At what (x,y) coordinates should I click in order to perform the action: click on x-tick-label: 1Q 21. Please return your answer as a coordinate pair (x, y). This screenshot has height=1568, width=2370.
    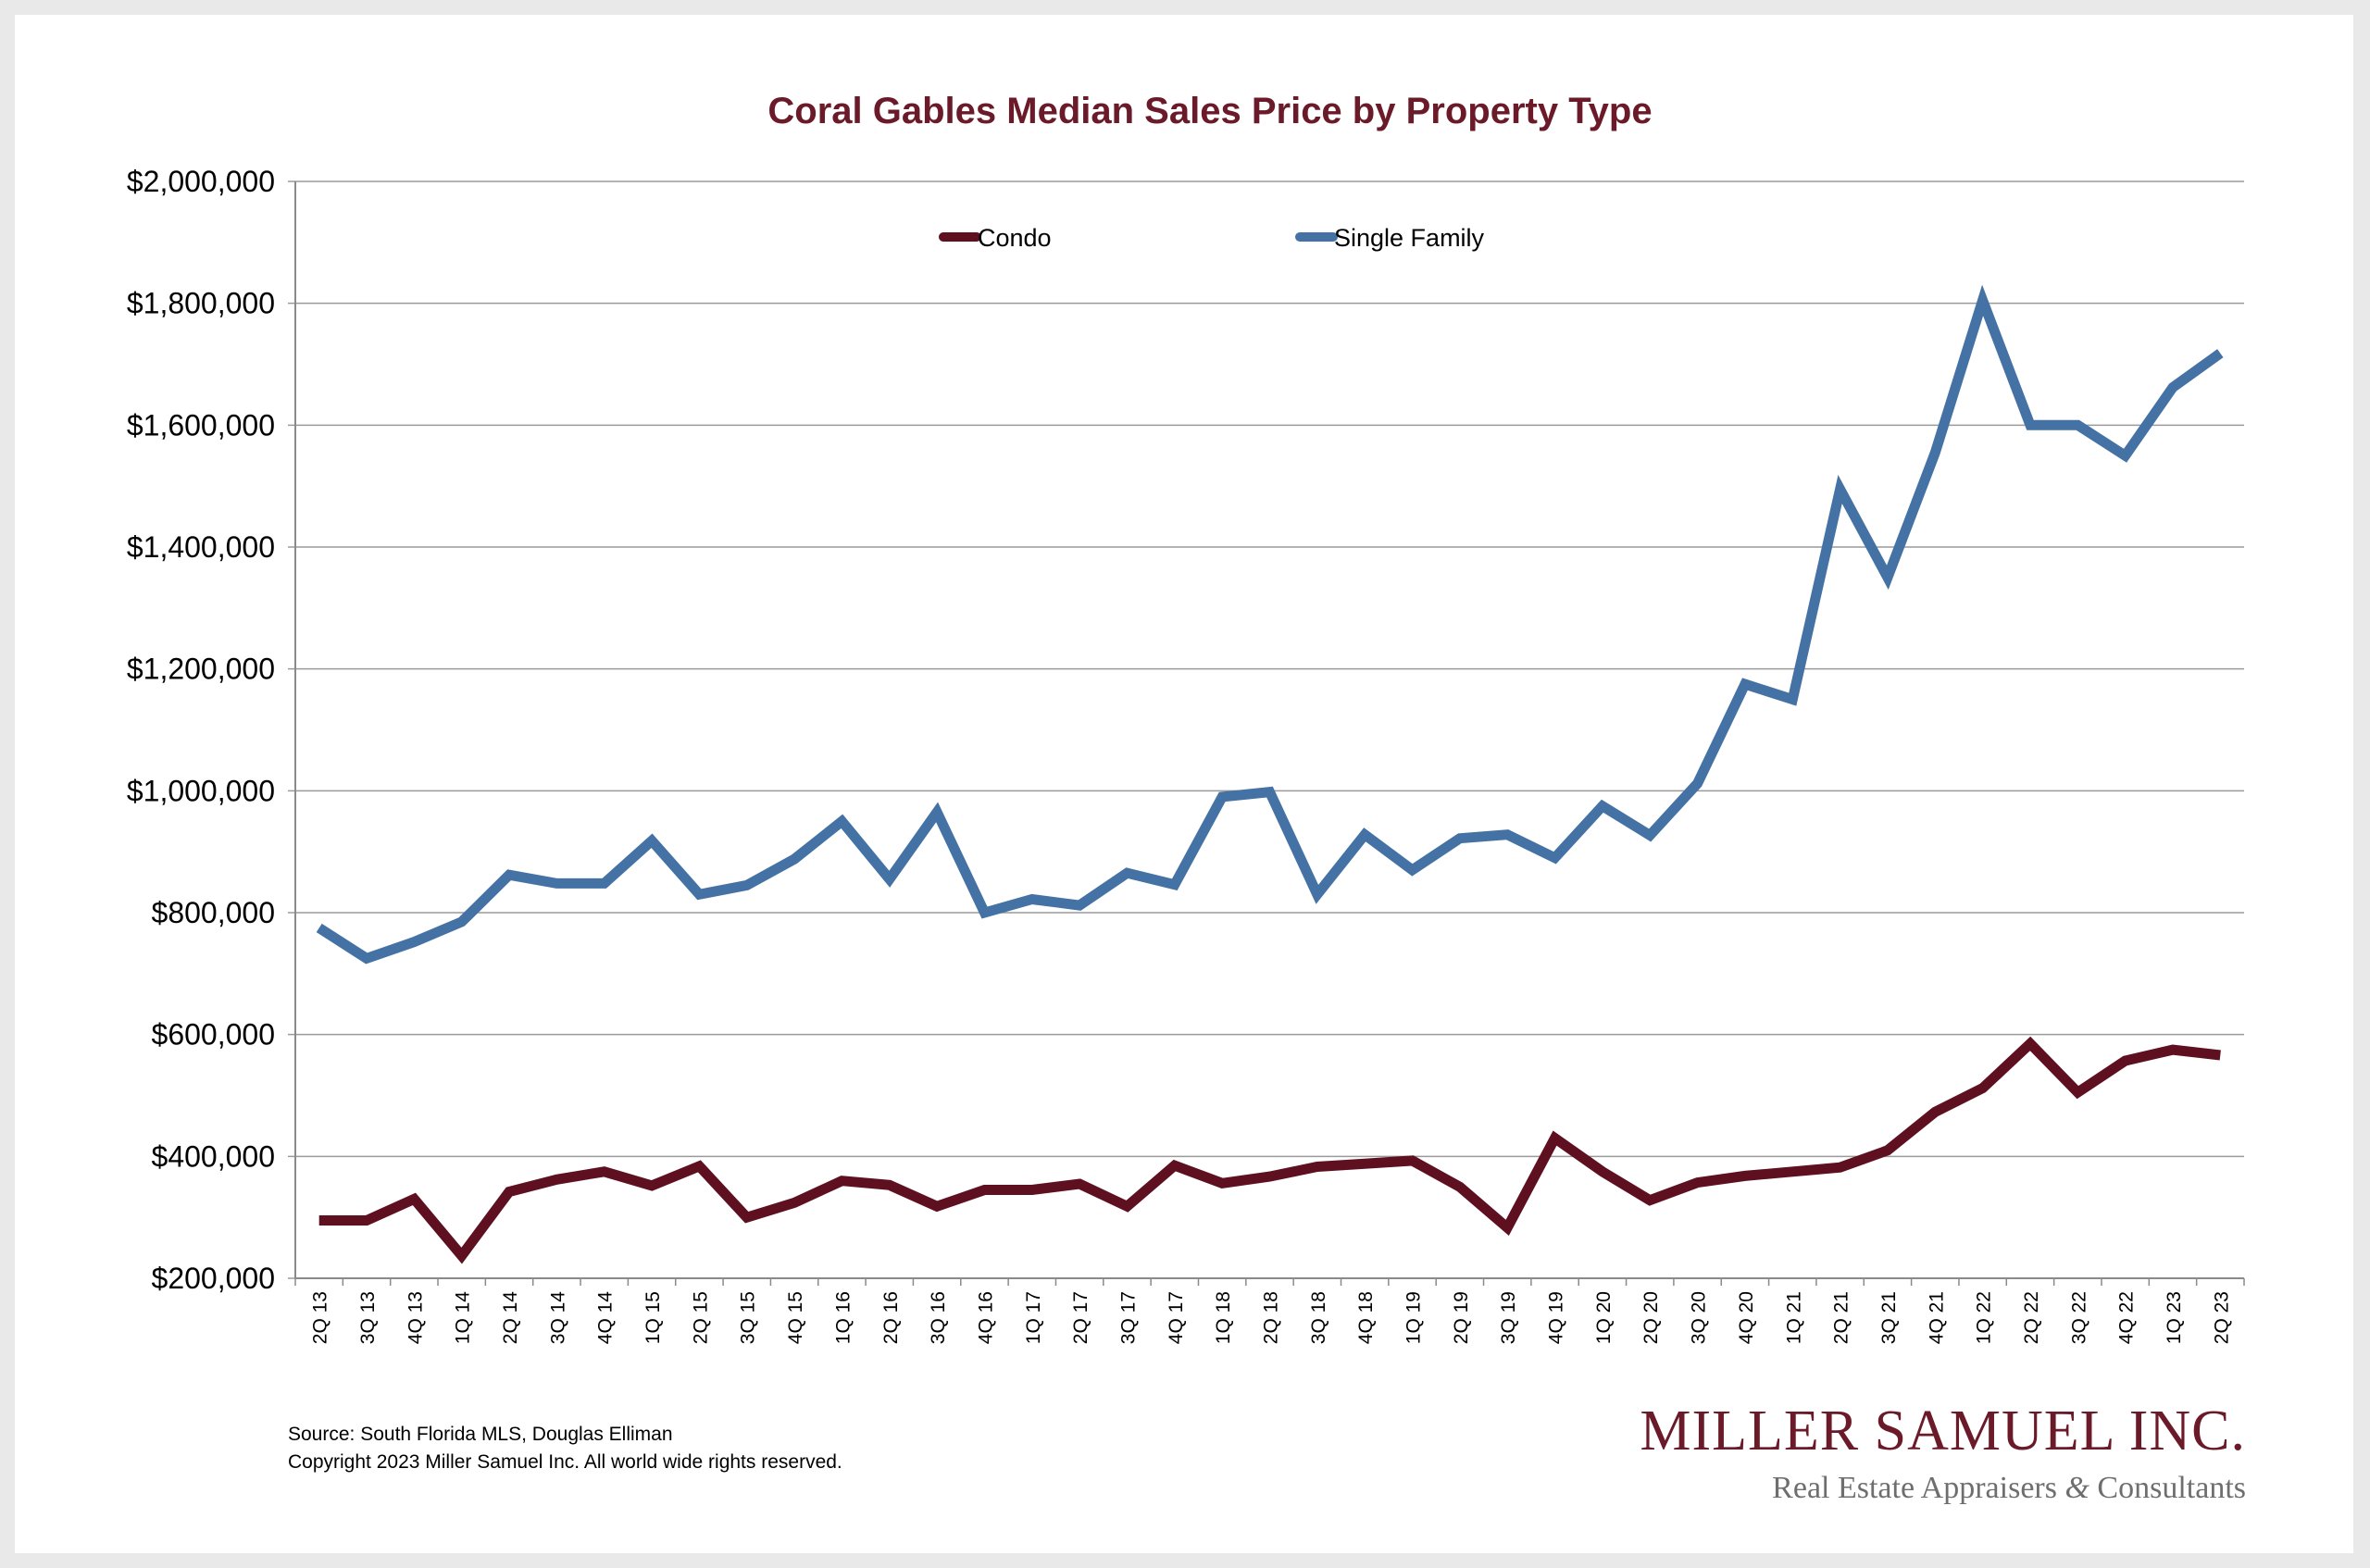
    Looking at the image, I should click on (1793, 1317).